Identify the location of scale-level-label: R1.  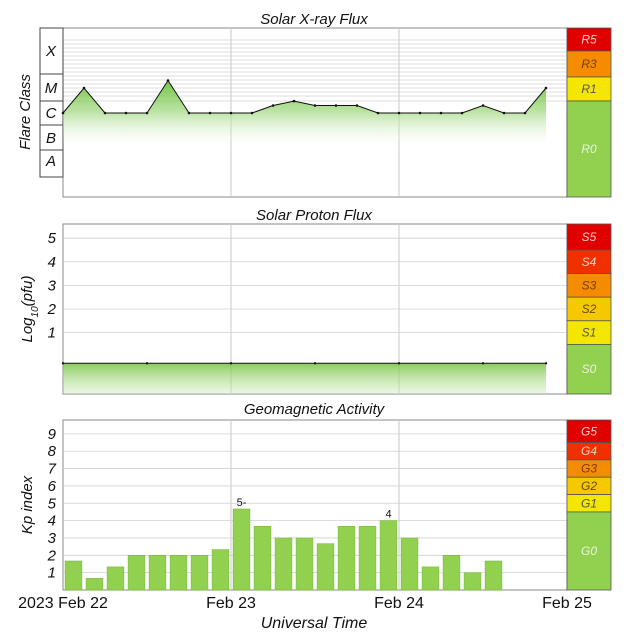
(588, 89).